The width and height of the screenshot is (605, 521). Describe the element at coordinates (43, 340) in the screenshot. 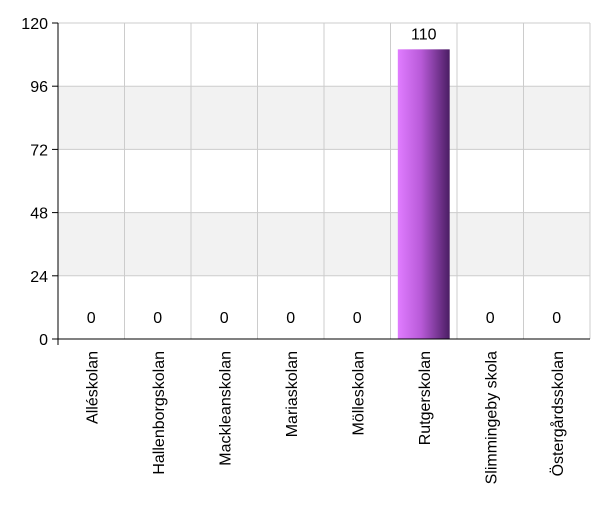

I see `y-tick-label: 0` at that location.